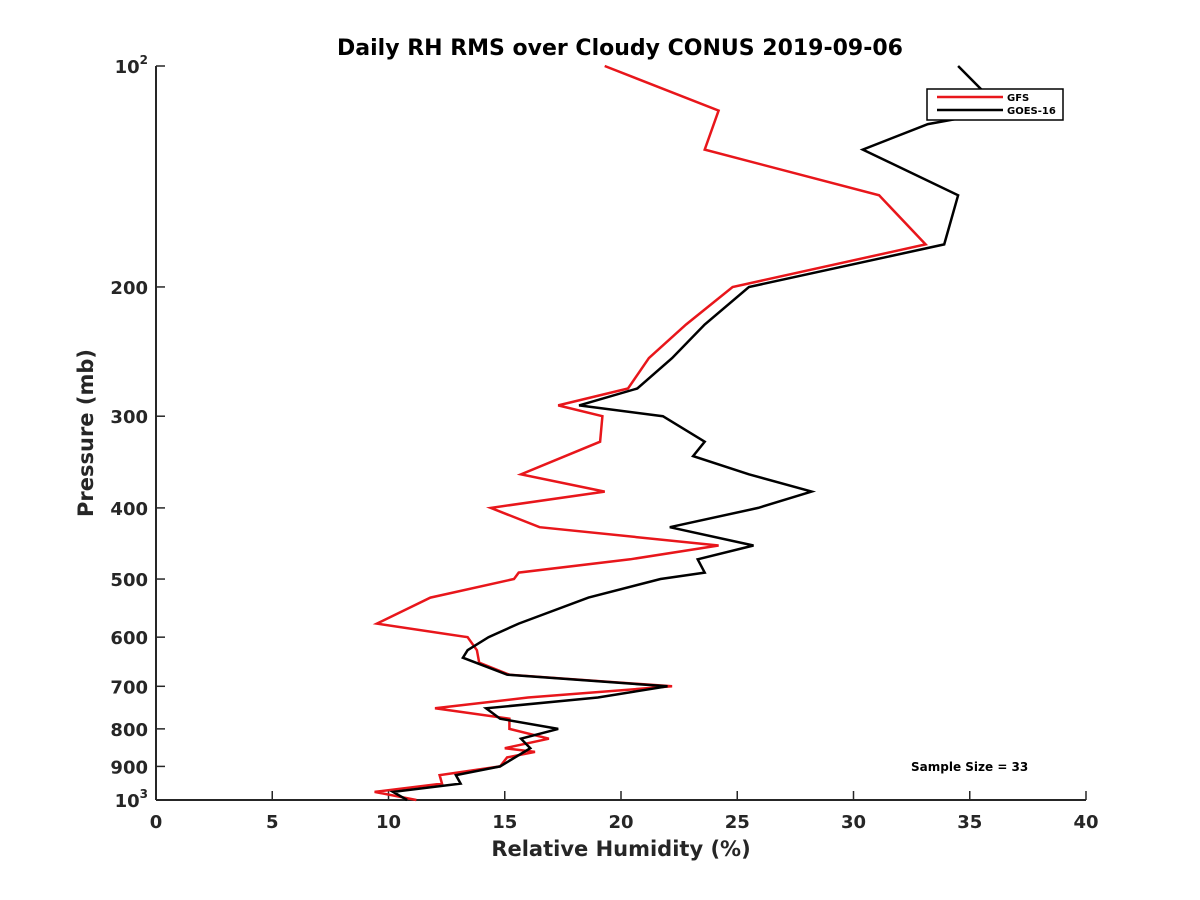  I want to click on sample-size-annotation: Sample Size = 33, so click(969, 767).